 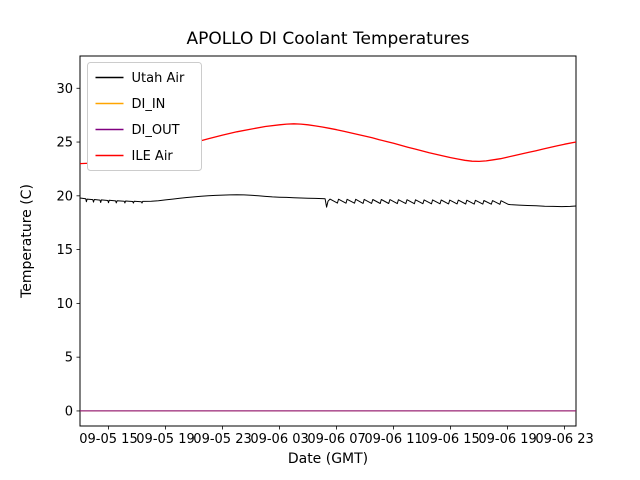 What do you see at coordinates (564, 439) in the screenshot?
I see `x-tick-label: 09-06 23` at bounding box center [564, 439].